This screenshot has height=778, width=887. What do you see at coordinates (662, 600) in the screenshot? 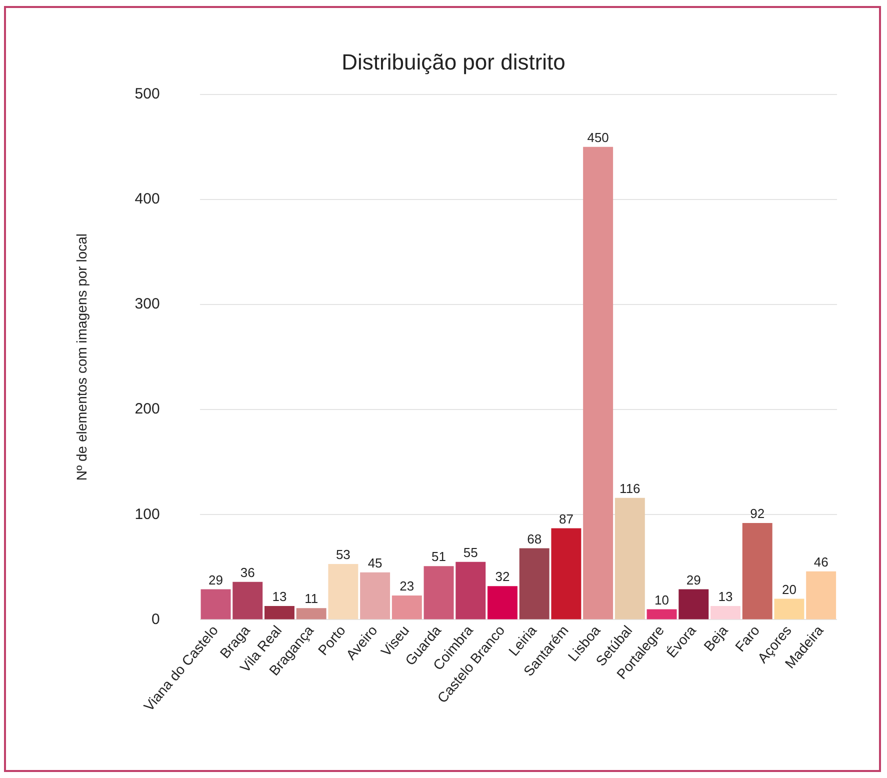
I see `data-label: 10` at bounding box center [662, 600].